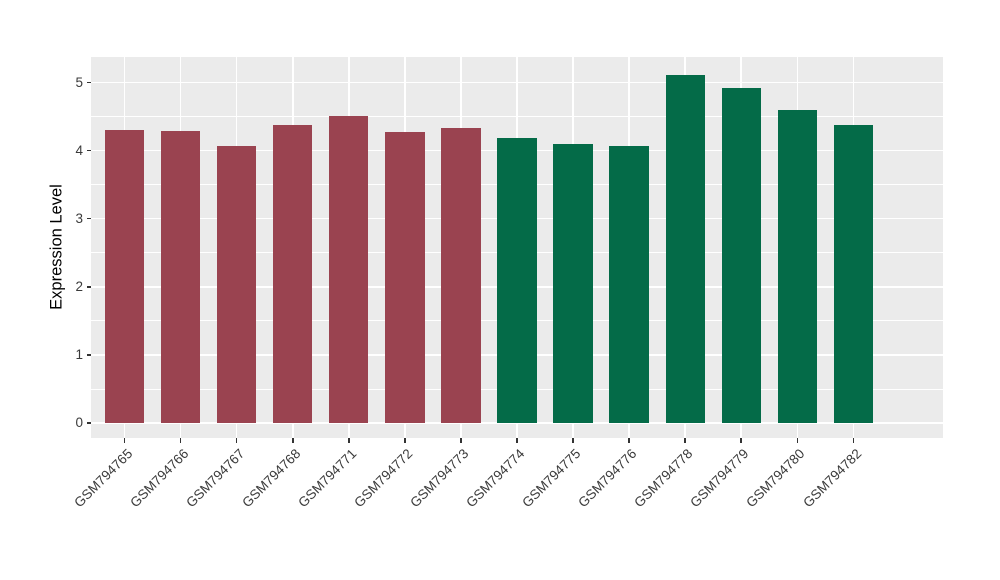  Describe the element at coordinates (741, 255) in the screenshot. I see `bar-GSM794779` at that location.